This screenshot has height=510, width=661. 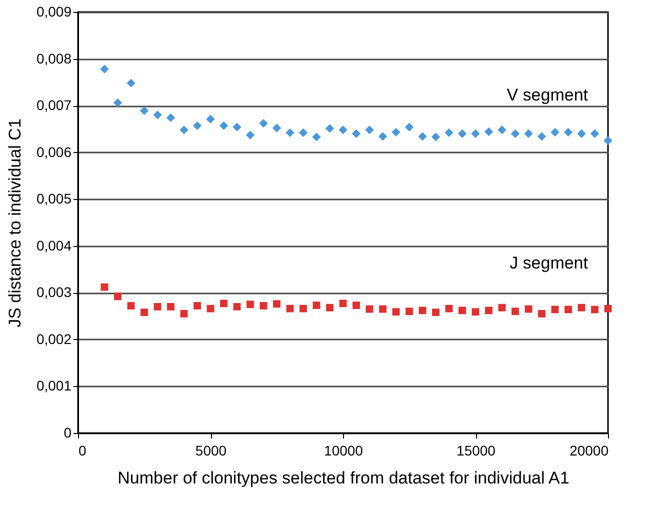 What do you see at coordinates (476, 450) in the screenshot?
I see `x-tick-label: 15000` at bounding box center [476, 450].